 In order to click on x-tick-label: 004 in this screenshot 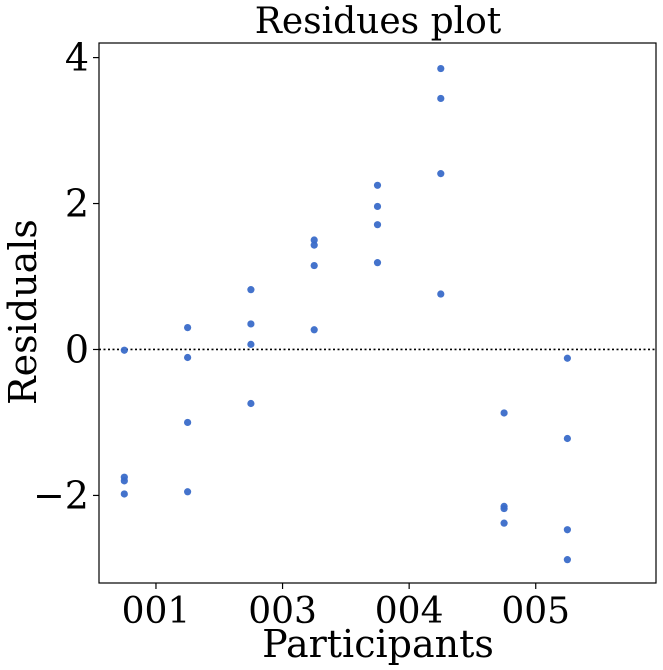, I will do `click(409, 611)`.